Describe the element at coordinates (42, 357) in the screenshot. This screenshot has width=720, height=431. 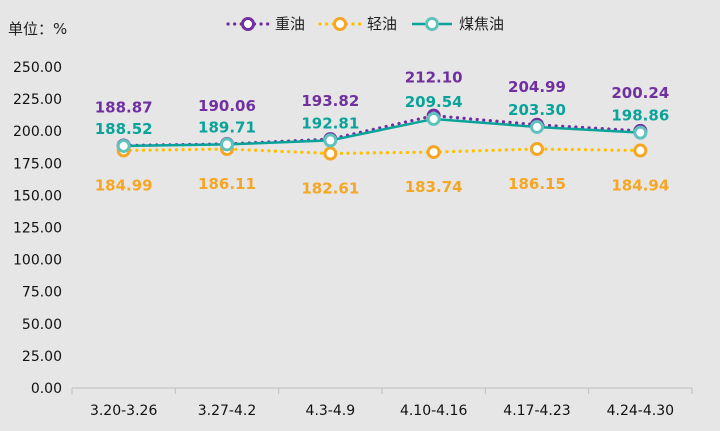
I see `y-tick-label: 25.00` at that location.